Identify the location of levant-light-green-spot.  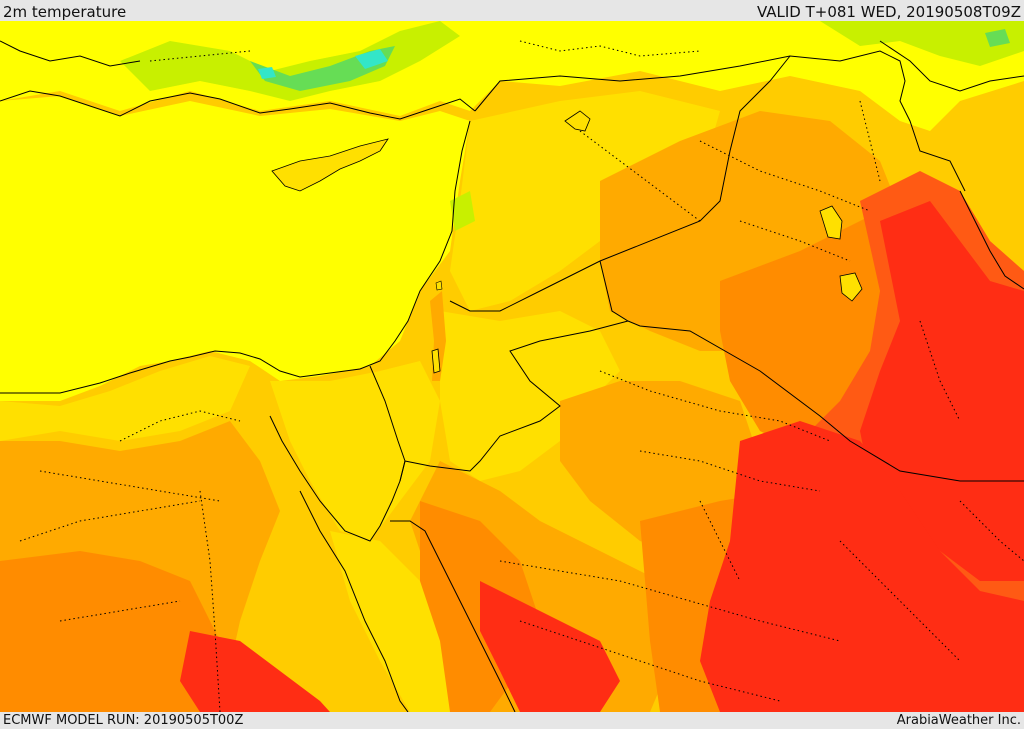
(462, 211).